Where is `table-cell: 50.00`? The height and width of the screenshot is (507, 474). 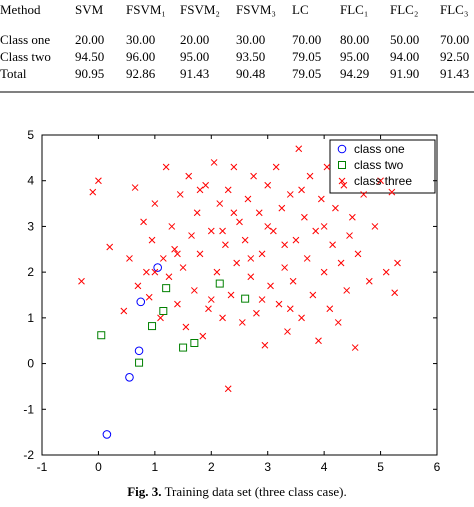
table-cell: 50.00 is located at coordinates (404, 39).